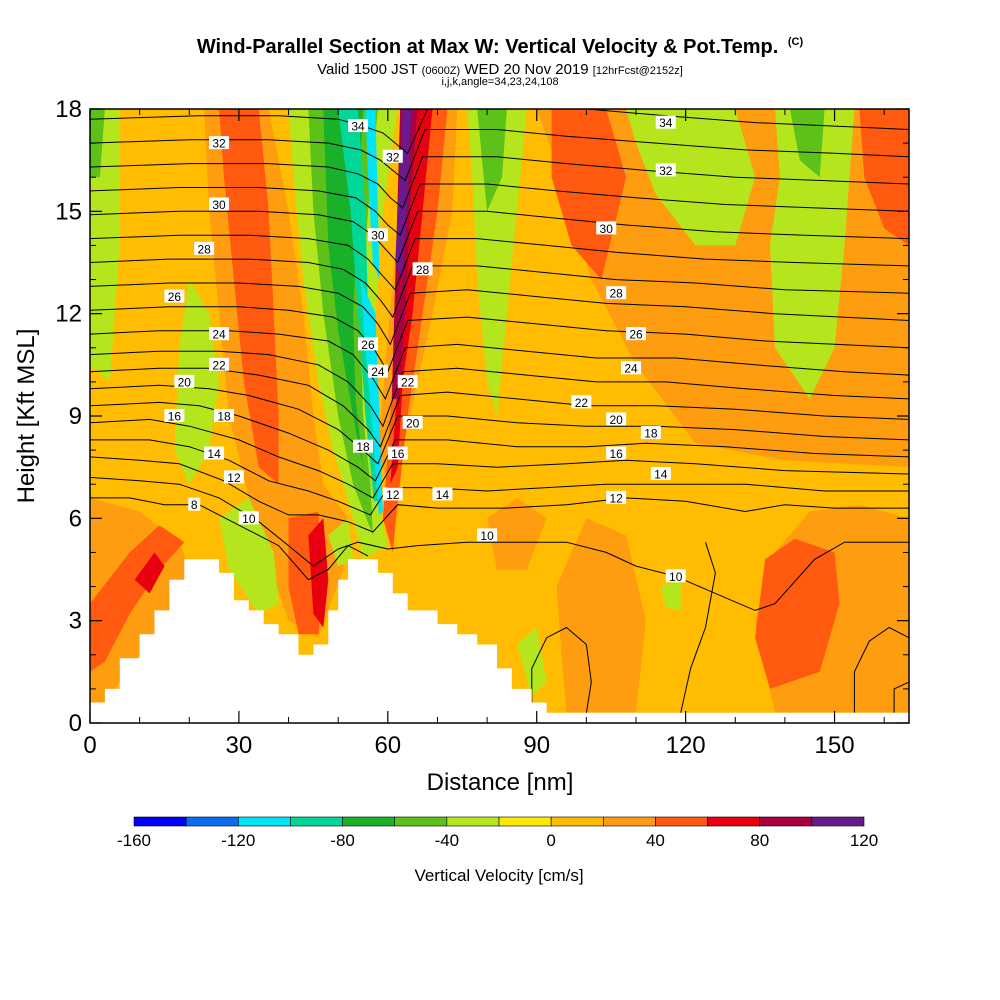  I want to click on theta-label-text: 24, so click(378, 372).